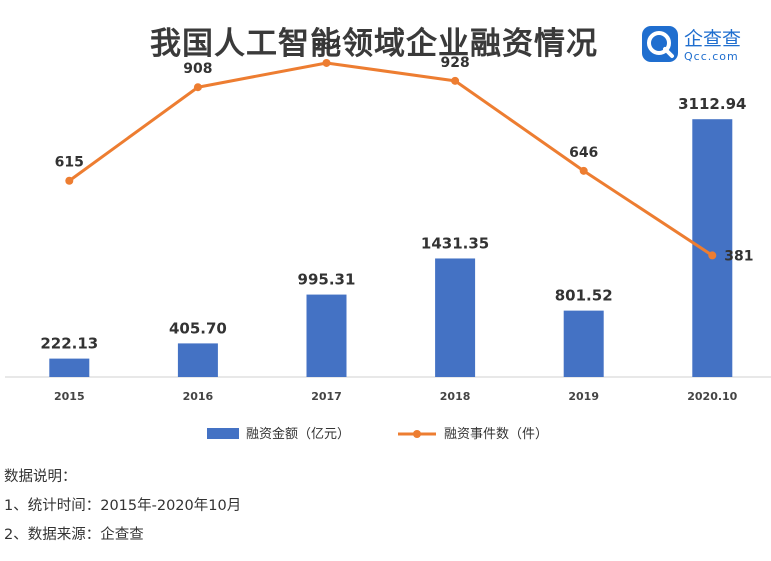 The height and width of the screenshot is (561, 771). I want to click on line-label-2017: 984, so click(326, 45).